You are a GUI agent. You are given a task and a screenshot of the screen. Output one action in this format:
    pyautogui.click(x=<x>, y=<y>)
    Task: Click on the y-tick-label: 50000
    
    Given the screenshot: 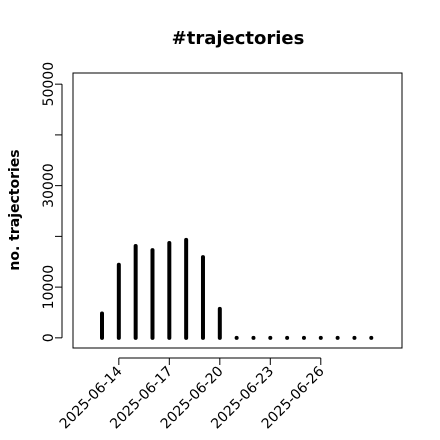 What is the action you would take?
    pyautogui.click(x=49, y=84)
    